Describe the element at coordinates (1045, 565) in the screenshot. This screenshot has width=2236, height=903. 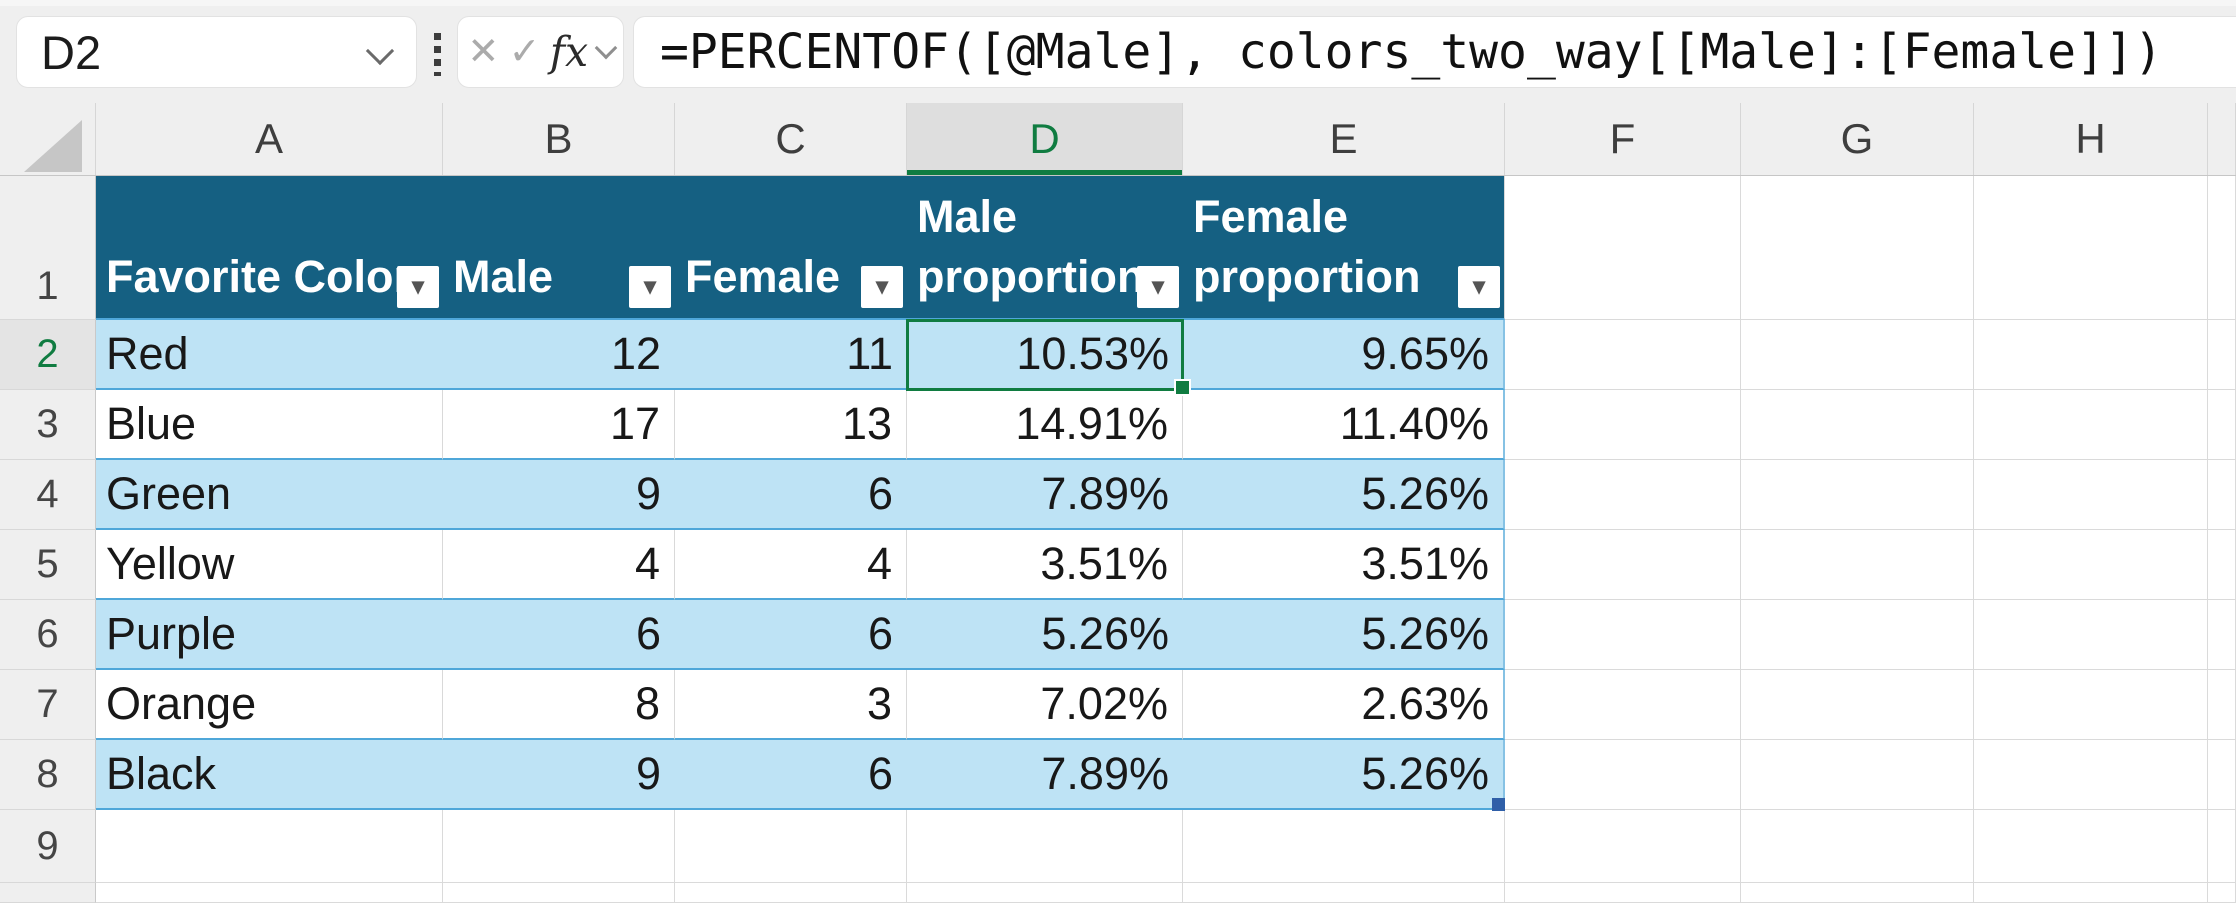
I see `cell-D5: 3.51%` at that location.